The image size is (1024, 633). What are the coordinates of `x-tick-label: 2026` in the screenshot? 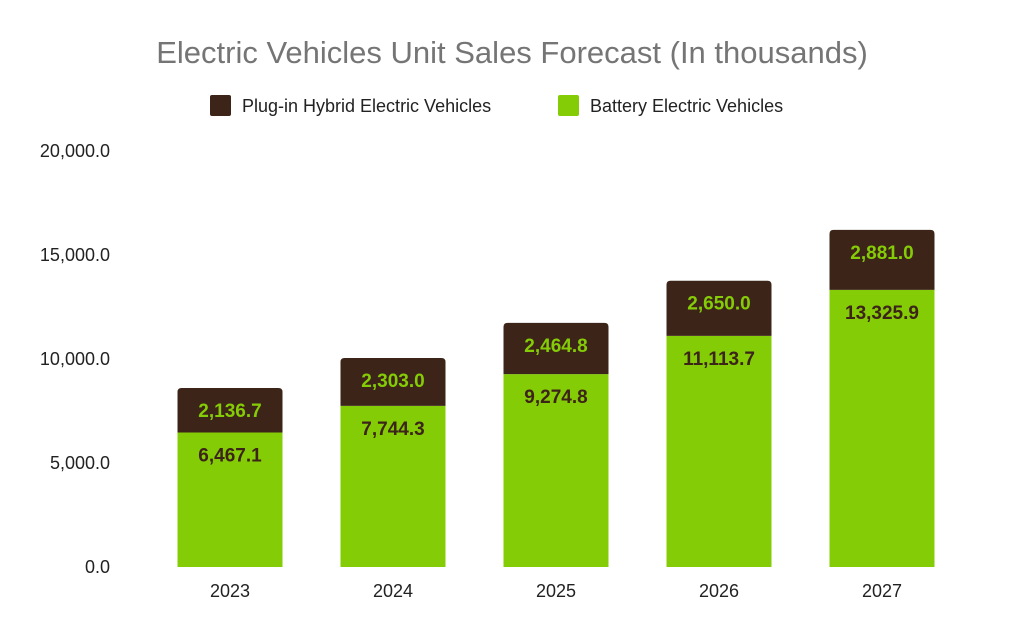 It's located at (719, 591).